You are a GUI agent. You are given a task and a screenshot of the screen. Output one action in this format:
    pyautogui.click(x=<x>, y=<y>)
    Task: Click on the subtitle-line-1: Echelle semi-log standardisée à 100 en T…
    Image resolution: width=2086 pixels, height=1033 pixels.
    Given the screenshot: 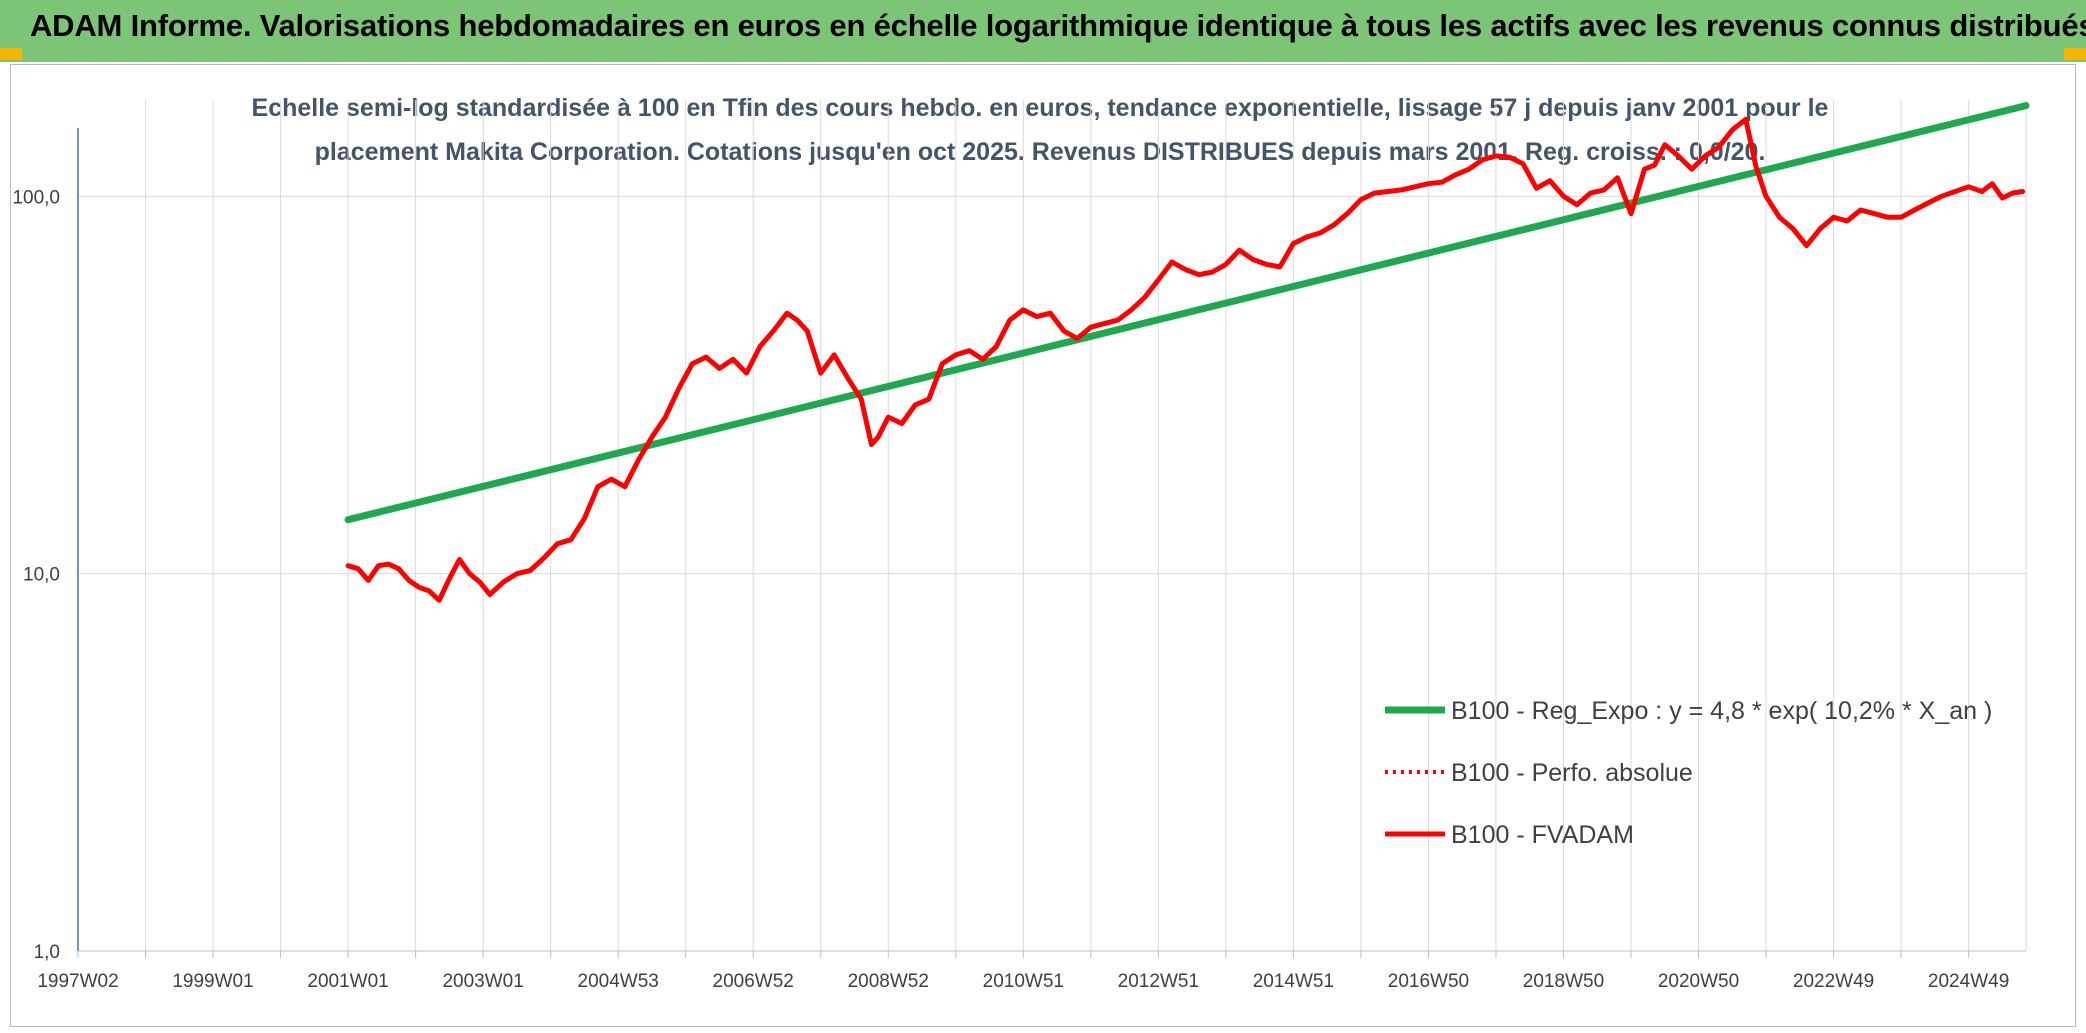 What is the action you would take?
    pyautogui.click(x=1040, y=108)
    